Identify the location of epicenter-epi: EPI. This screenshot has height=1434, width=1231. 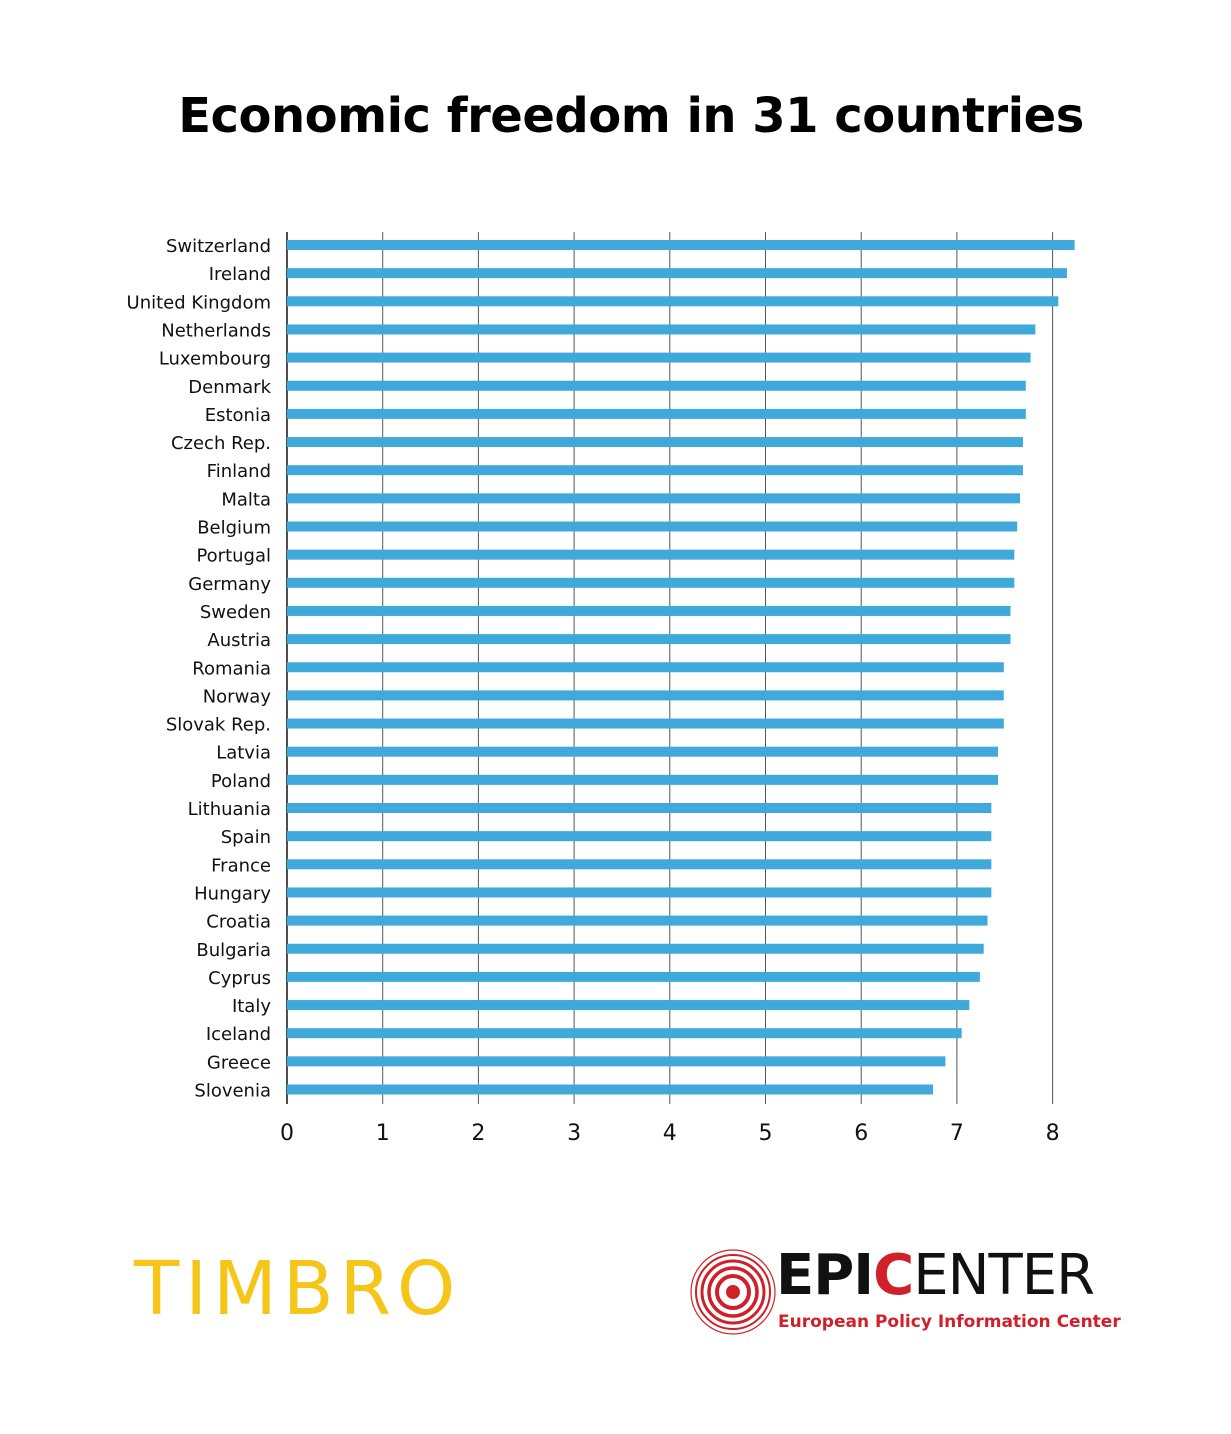
(825, 1275).